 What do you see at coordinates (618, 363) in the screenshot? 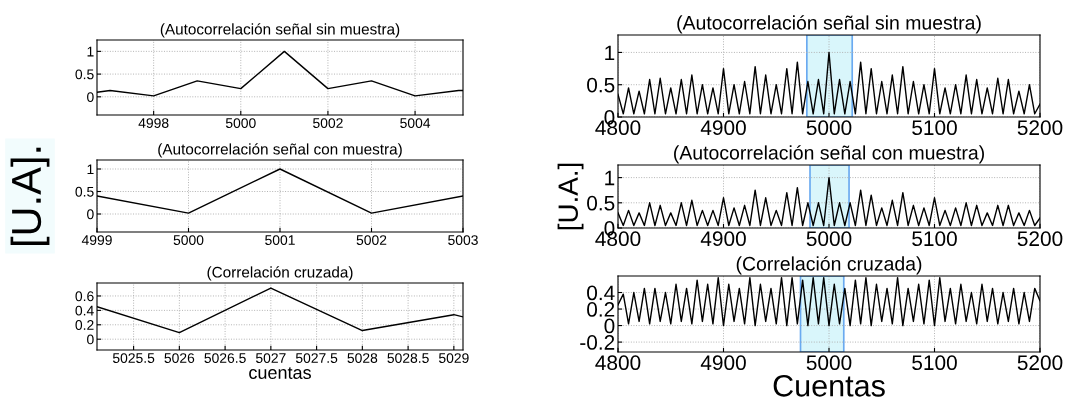
I see `x-tick-label: 4800` at bounding box center [618, 363].